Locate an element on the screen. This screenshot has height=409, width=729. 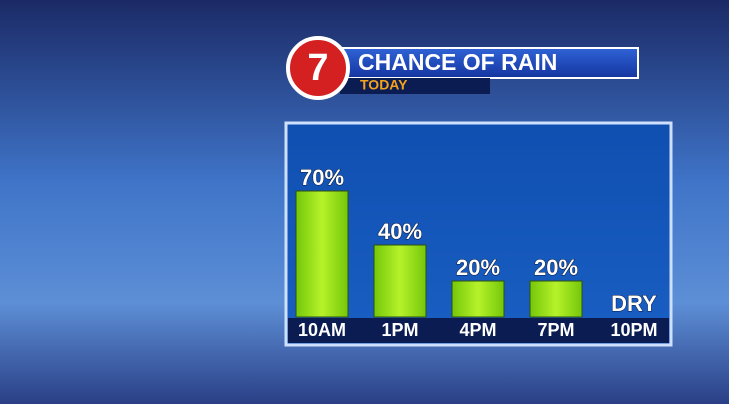
chart-title: CHANCE OF RAIN is located at coordinates (457, 62).